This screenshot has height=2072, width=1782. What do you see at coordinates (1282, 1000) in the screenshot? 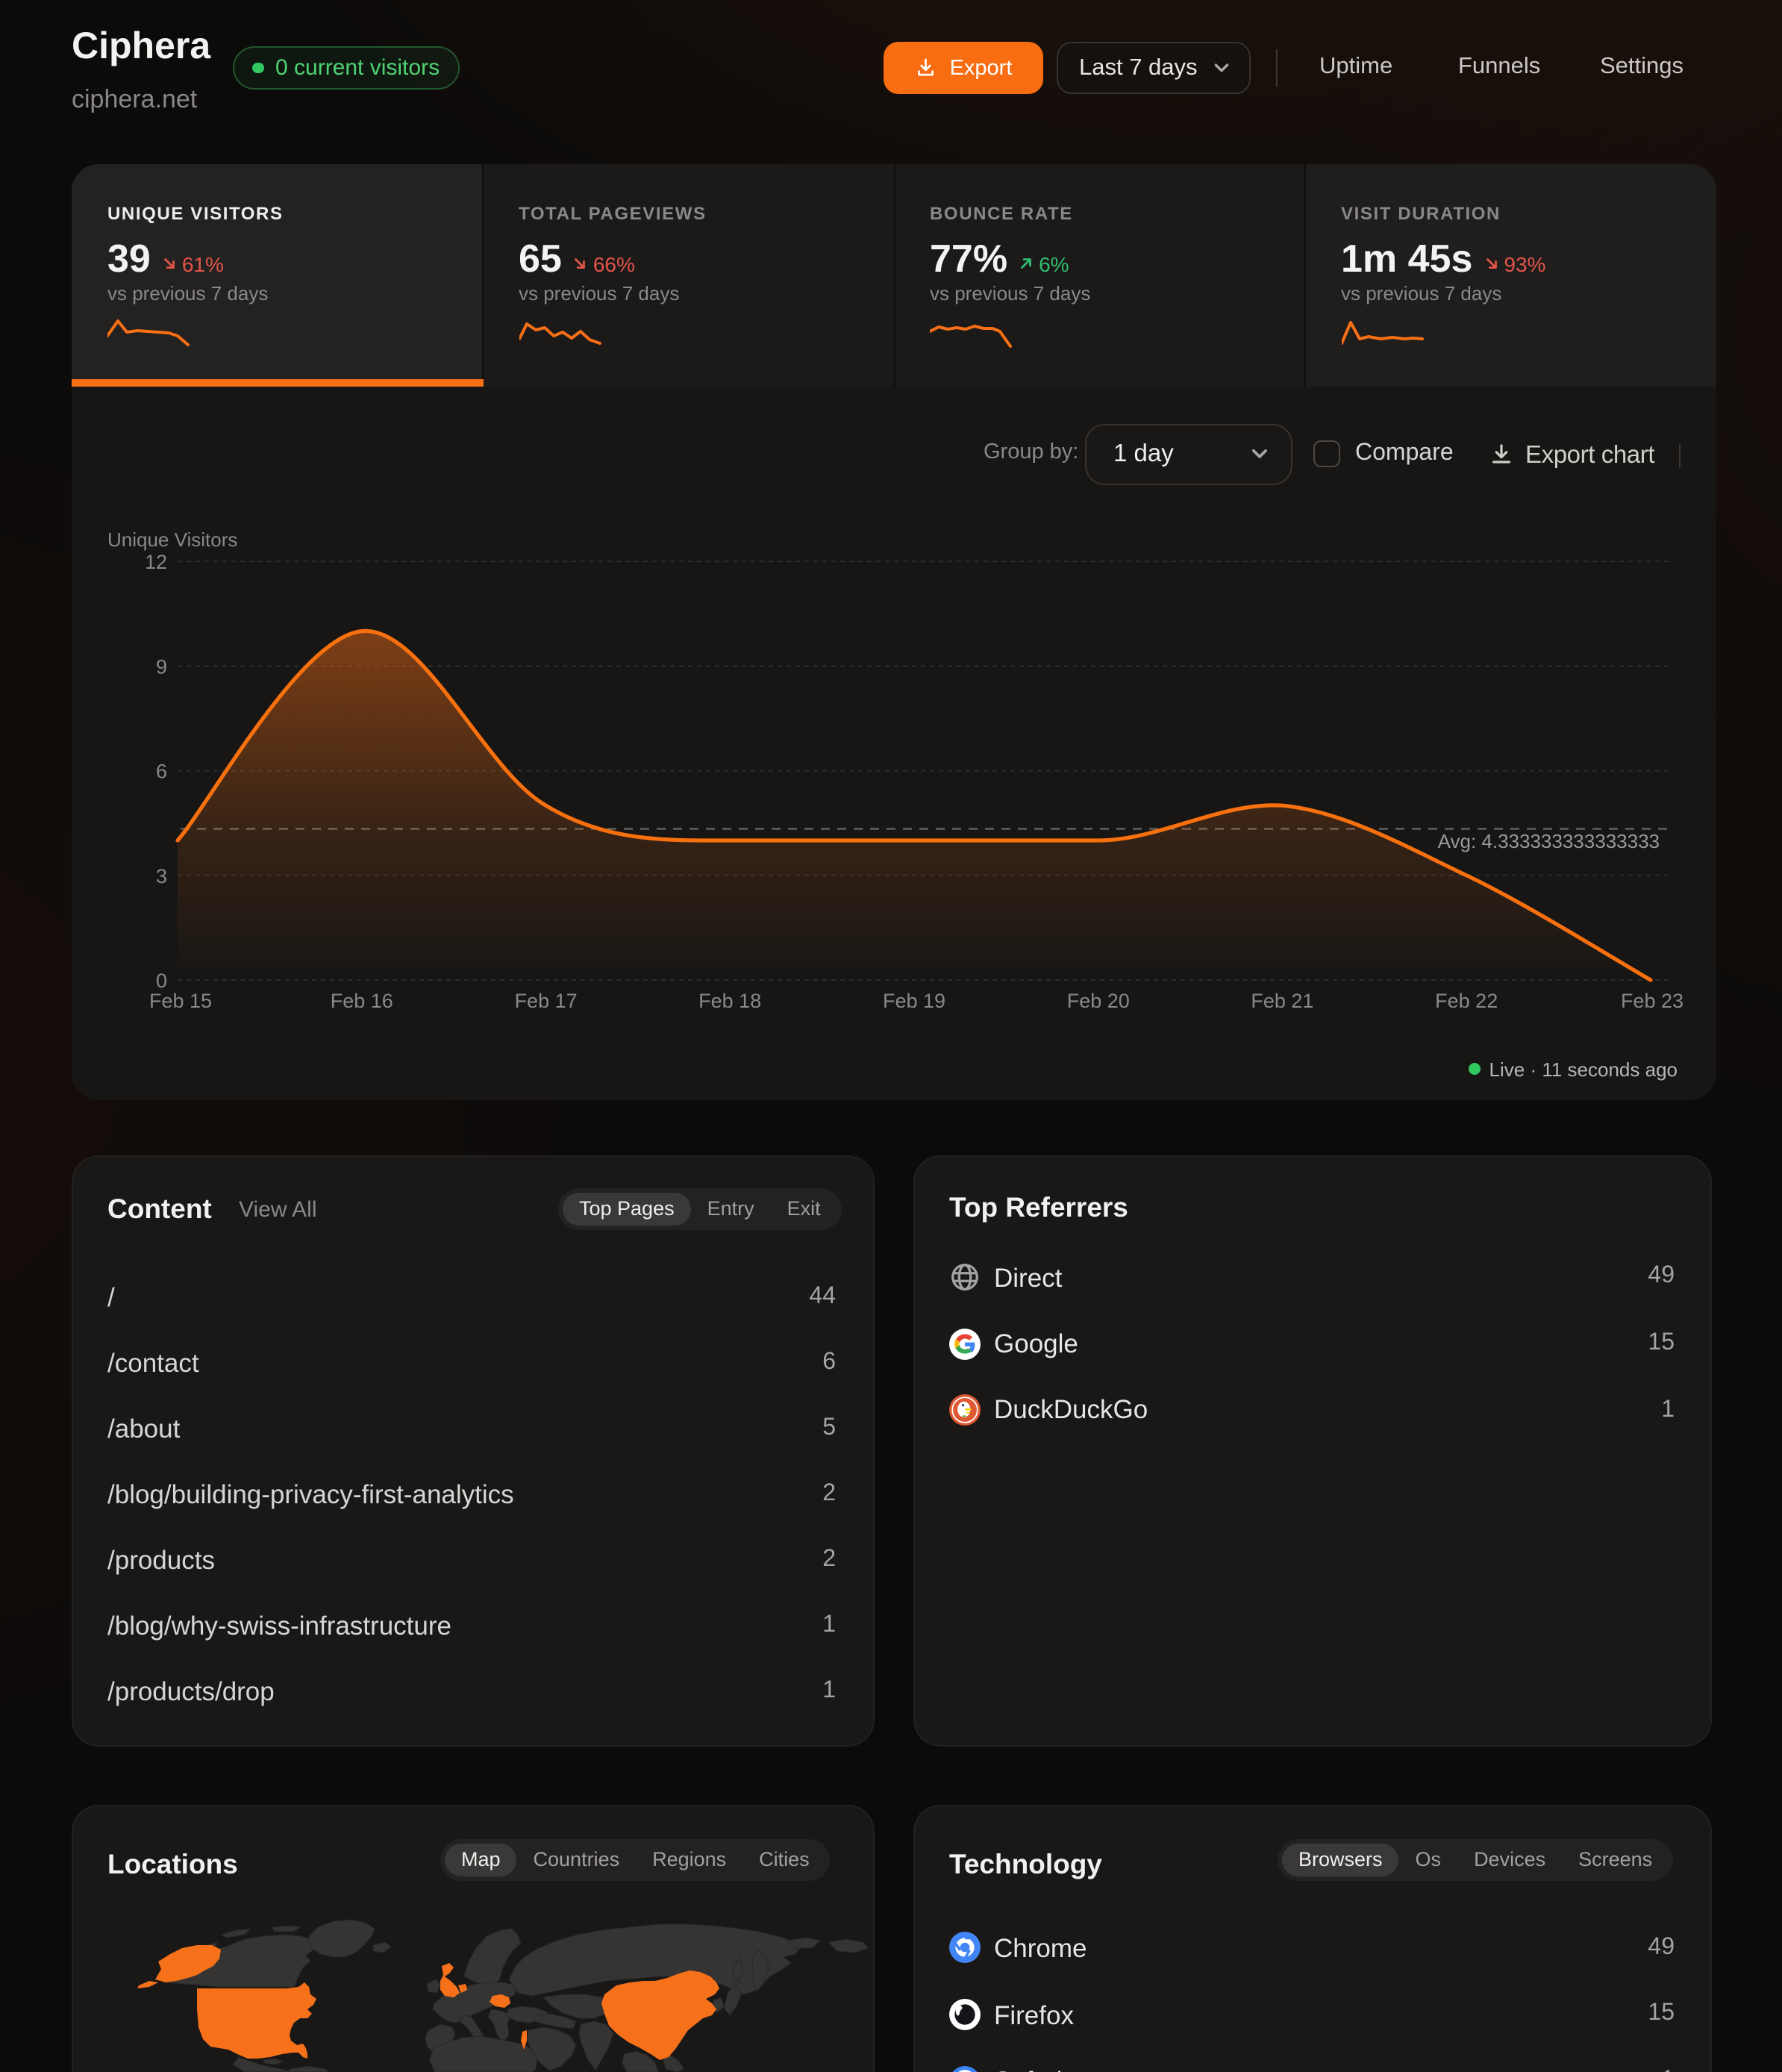
I see `svg-text: Feb 21` at bounding box center [1282, 1000].